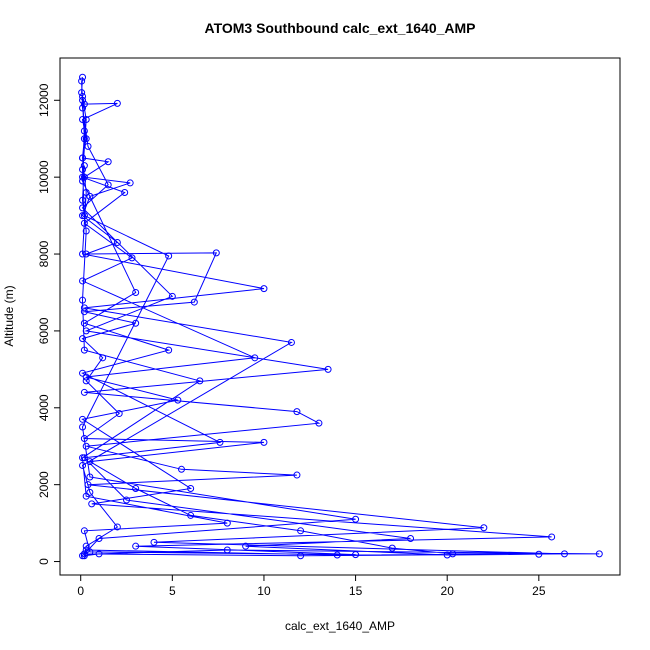  What do you see at coordinates (44, 330) in the screenshot?
I see `y-tick-label: 6000` at bounding box center [44, 330].